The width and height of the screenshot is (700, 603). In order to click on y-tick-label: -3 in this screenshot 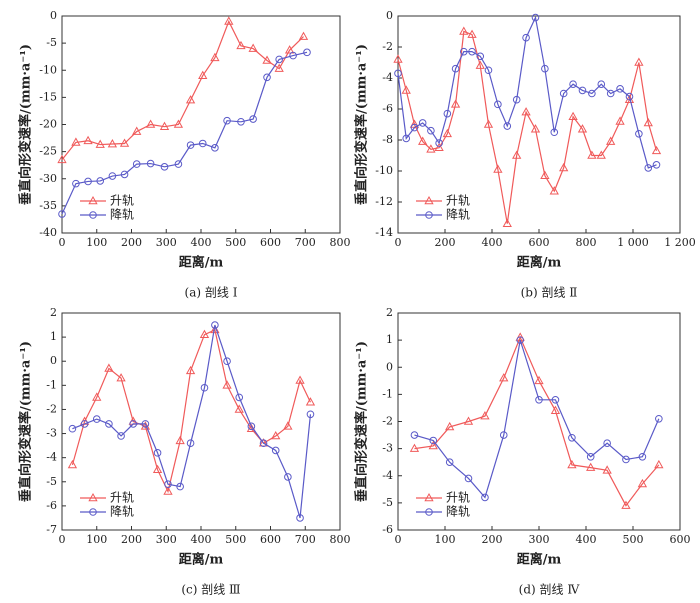, I will do `click(51, 433)`.